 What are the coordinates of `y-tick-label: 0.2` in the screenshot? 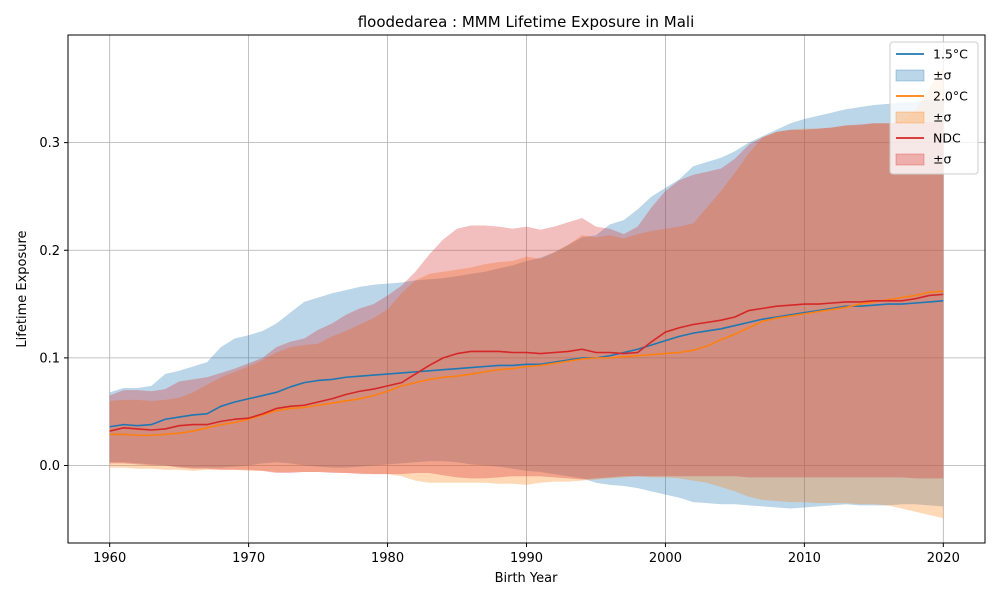 It's located at (49, 251).